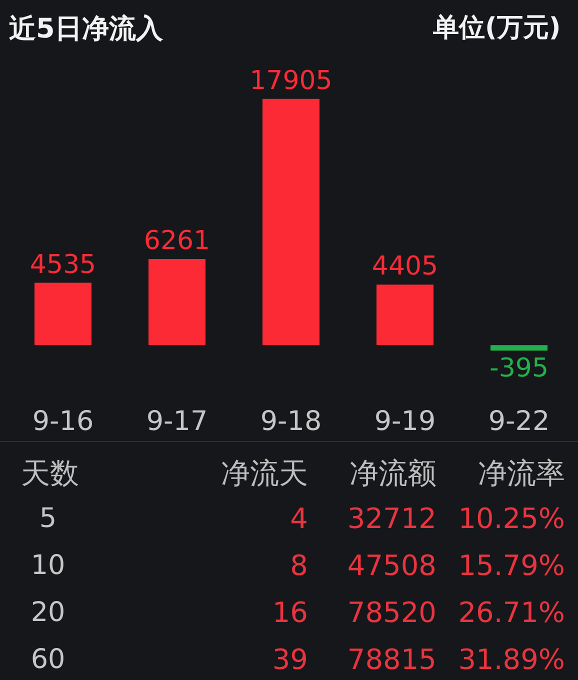  Describe the element at coordinates (391, 659) in the screenshot. I see `text: 78815` at that location.